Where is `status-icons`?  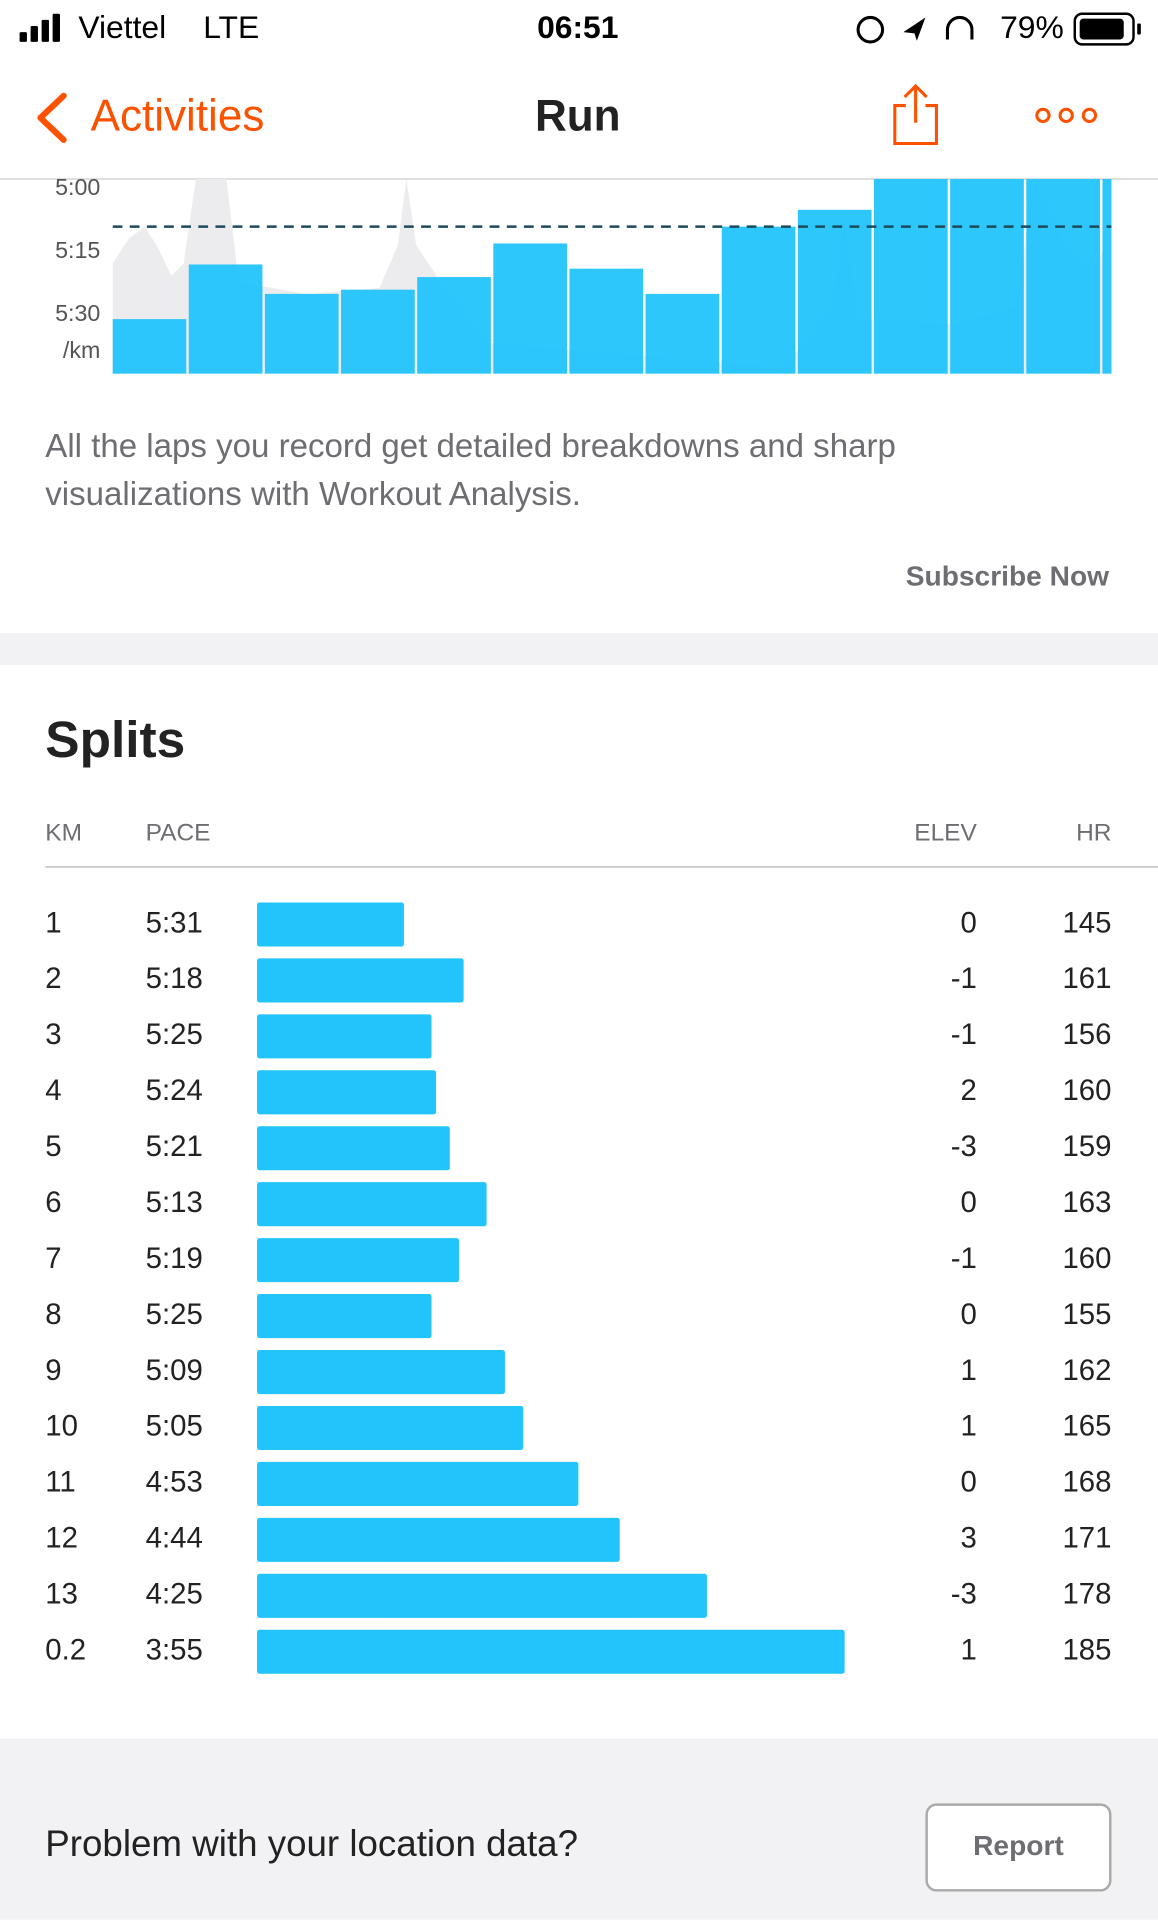
status-icons is located at coordinates (915, 29).